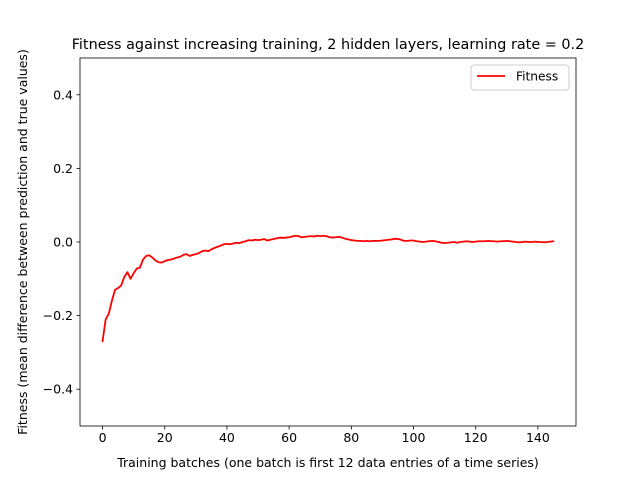 This screenshot has height=480, width=640. Describe the element at coordinates (351, 437) in the screenshot. I see `x-tick-label: 80` at that location.